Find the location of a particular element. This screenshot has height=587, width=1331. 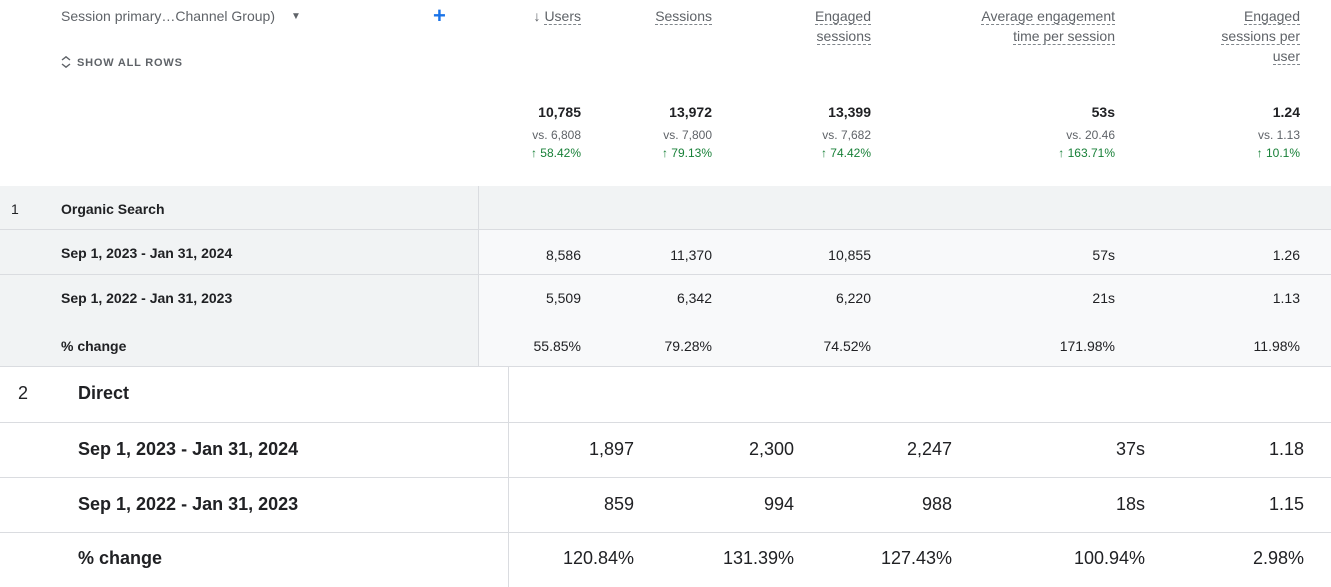

cell-users: 5,509 is located at coordinates (563, 298).